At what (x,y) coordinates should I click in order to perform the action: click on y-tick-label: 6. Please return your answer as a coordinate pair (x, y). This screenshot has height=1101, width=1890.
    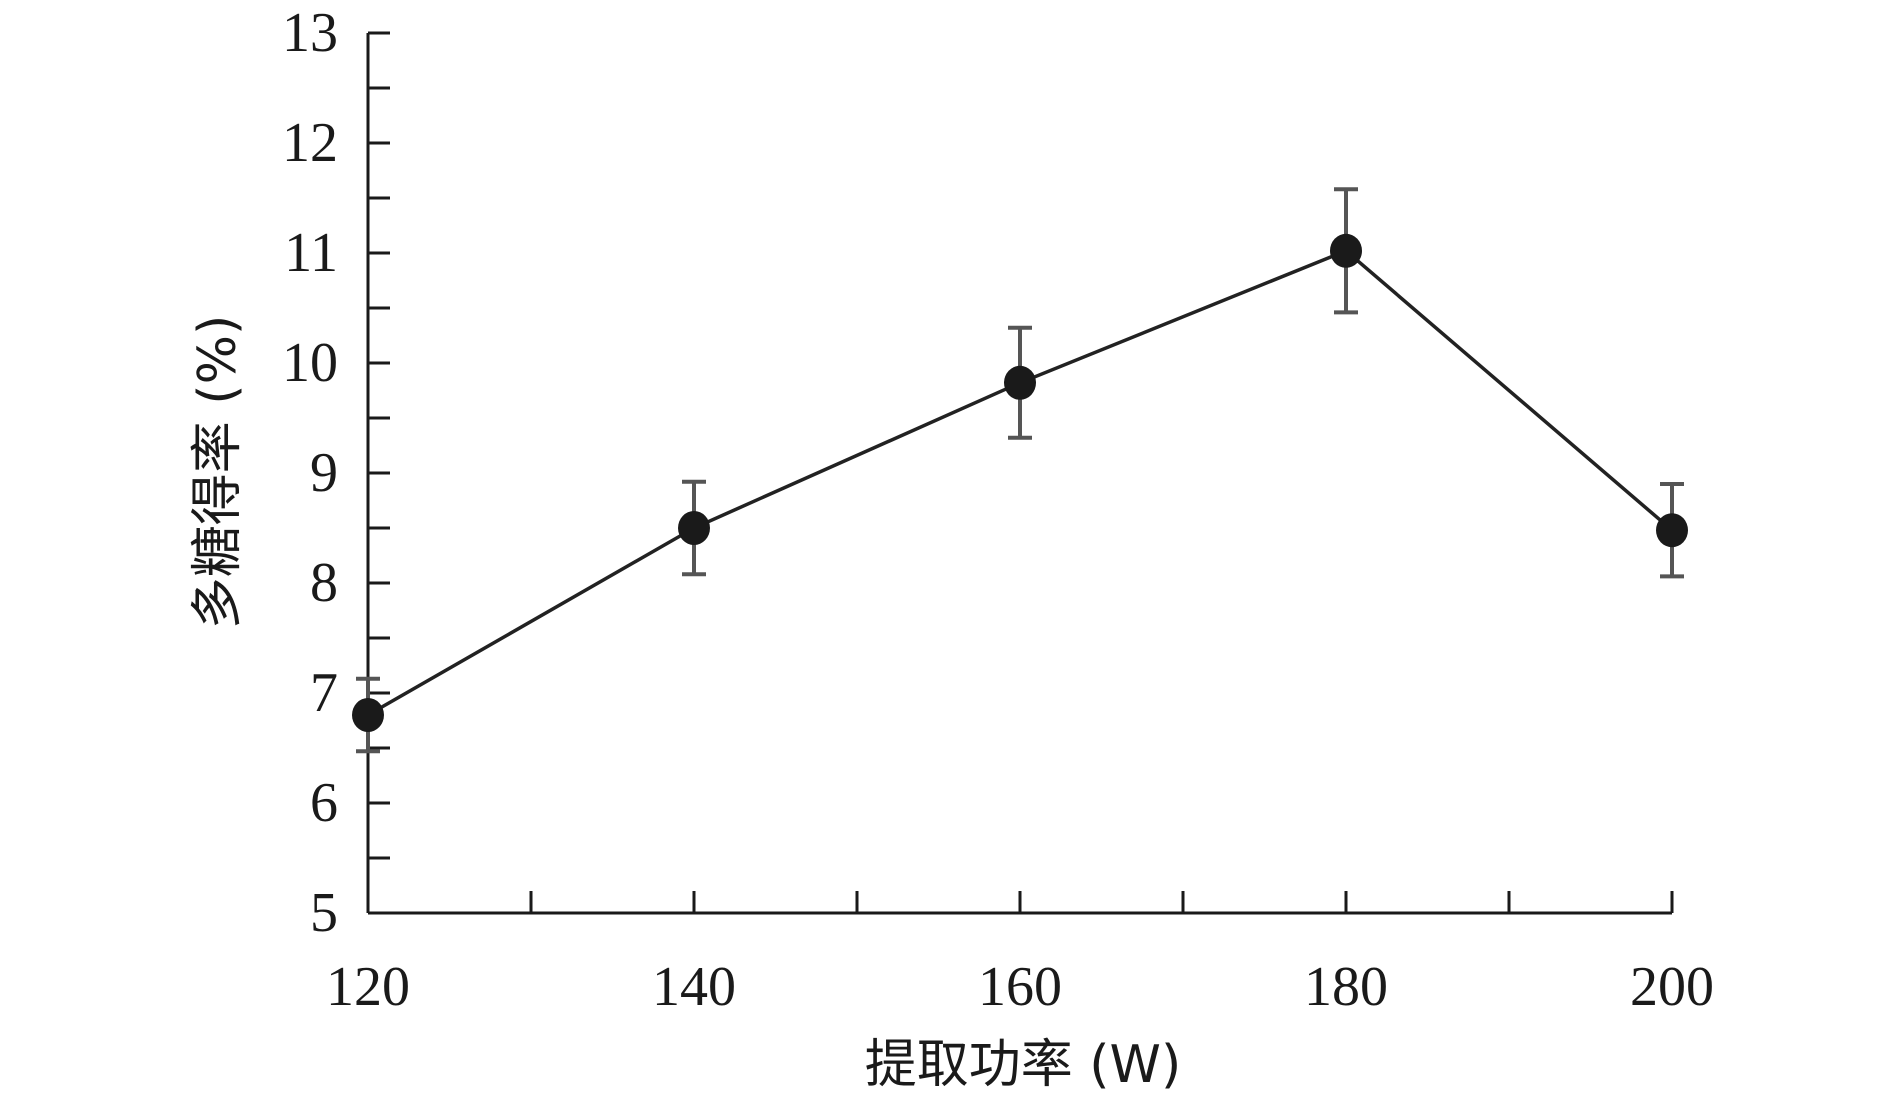
    Looking at the image, I should click on (324, 803).